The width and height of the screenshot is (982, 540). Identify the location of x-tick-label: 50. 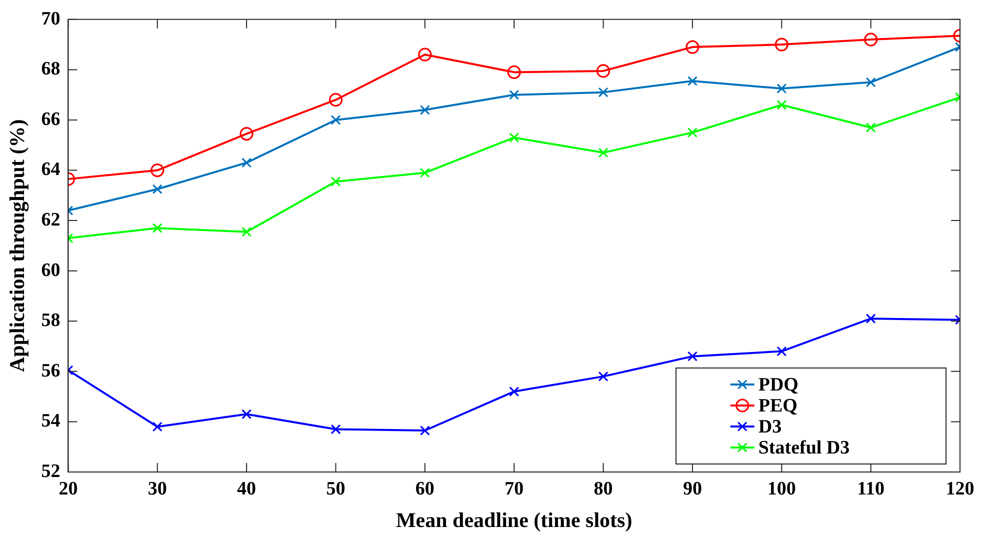
(336, 489).